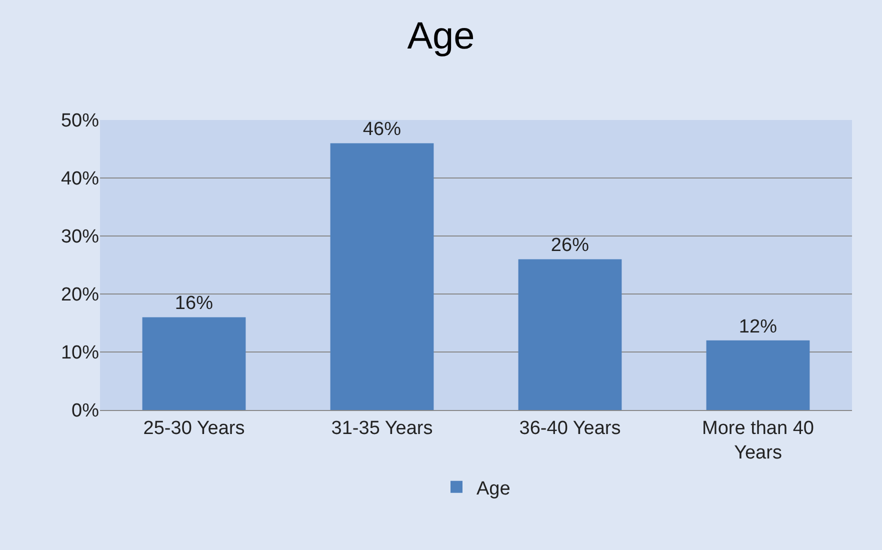 The width and height of the screenshot is (882, 550). What do you see at coordinates (382, 428) in the screenshot?
I see `x-tick-label: 31-35 Years` at bounding box center [382, 428].